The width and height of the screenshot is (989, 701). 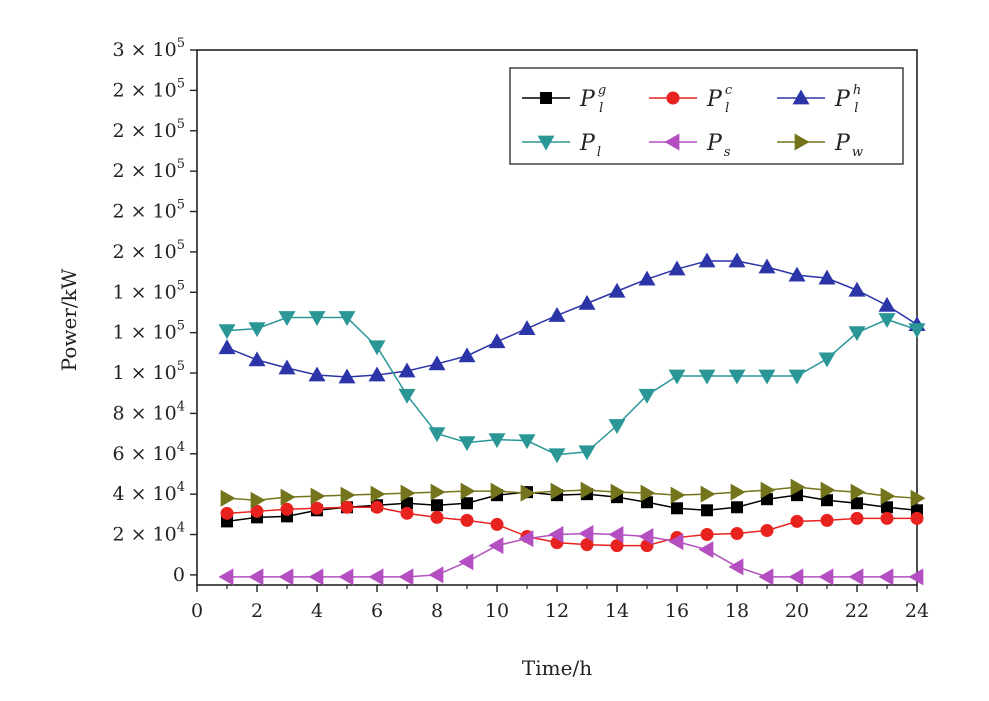 I want to click on y-tick-label-0: 0, so click(x=179, y=575).